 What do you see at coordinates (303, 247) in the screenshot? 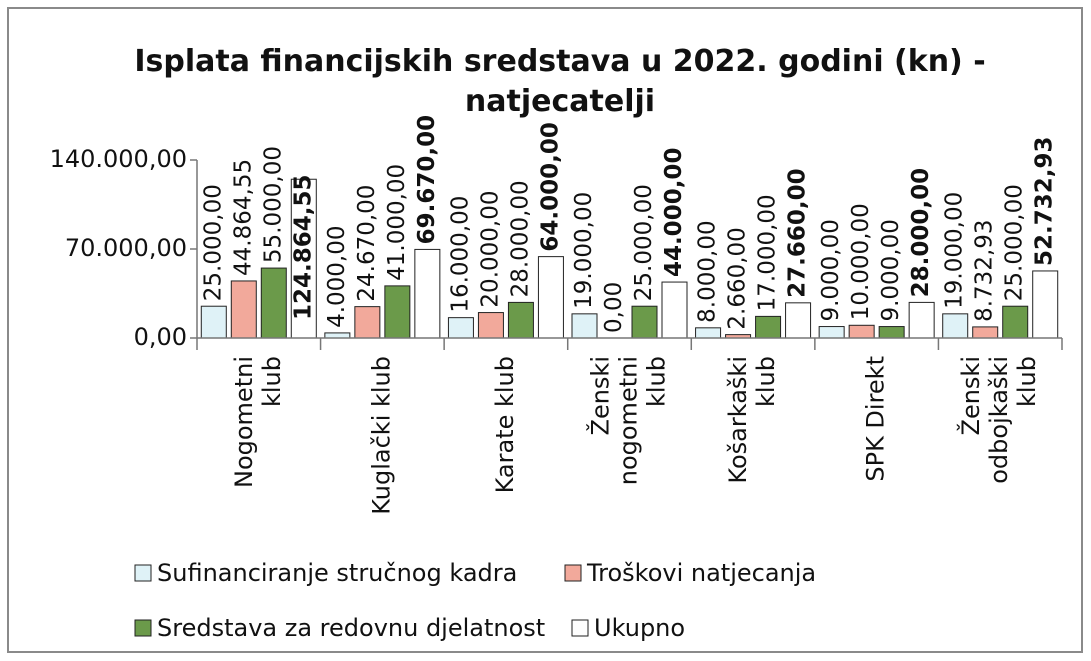
I see `value-label: 124.864,55` at bounding box center [303, 247].